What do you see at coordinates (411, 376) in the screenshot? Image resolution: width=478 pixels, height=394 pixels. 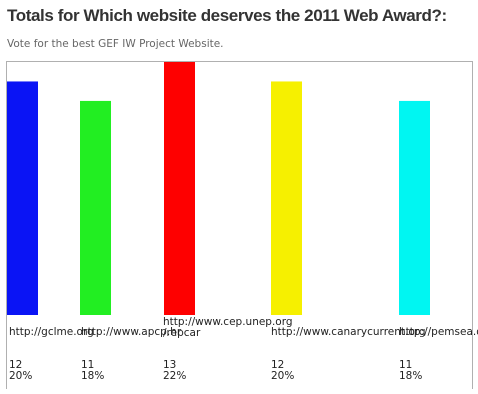 I see `vote-percent-5: 18%` at bounding box center [411, 376].